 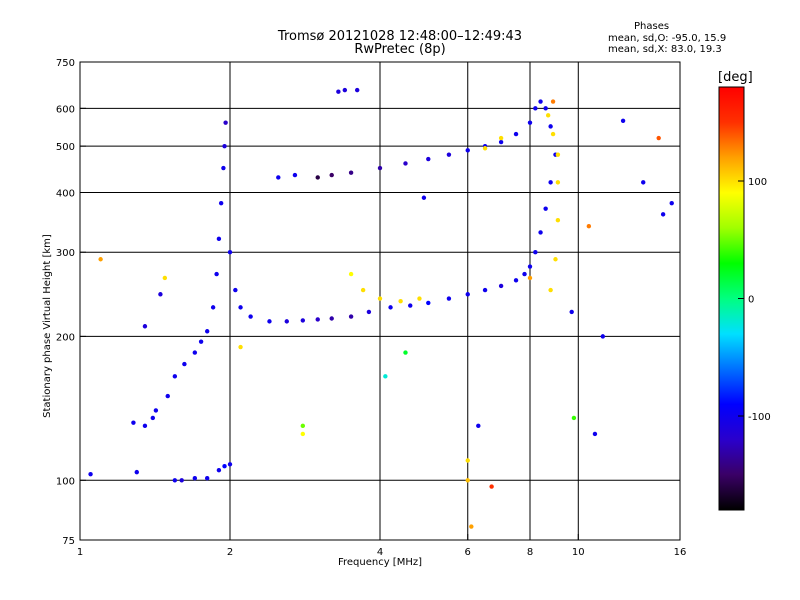 What do you see at coordinates (71, 302) in the screenshot?
I see `y-axis-ticks: 75 100 200 300 400 500 600 750` at bounding box center [71, 302].